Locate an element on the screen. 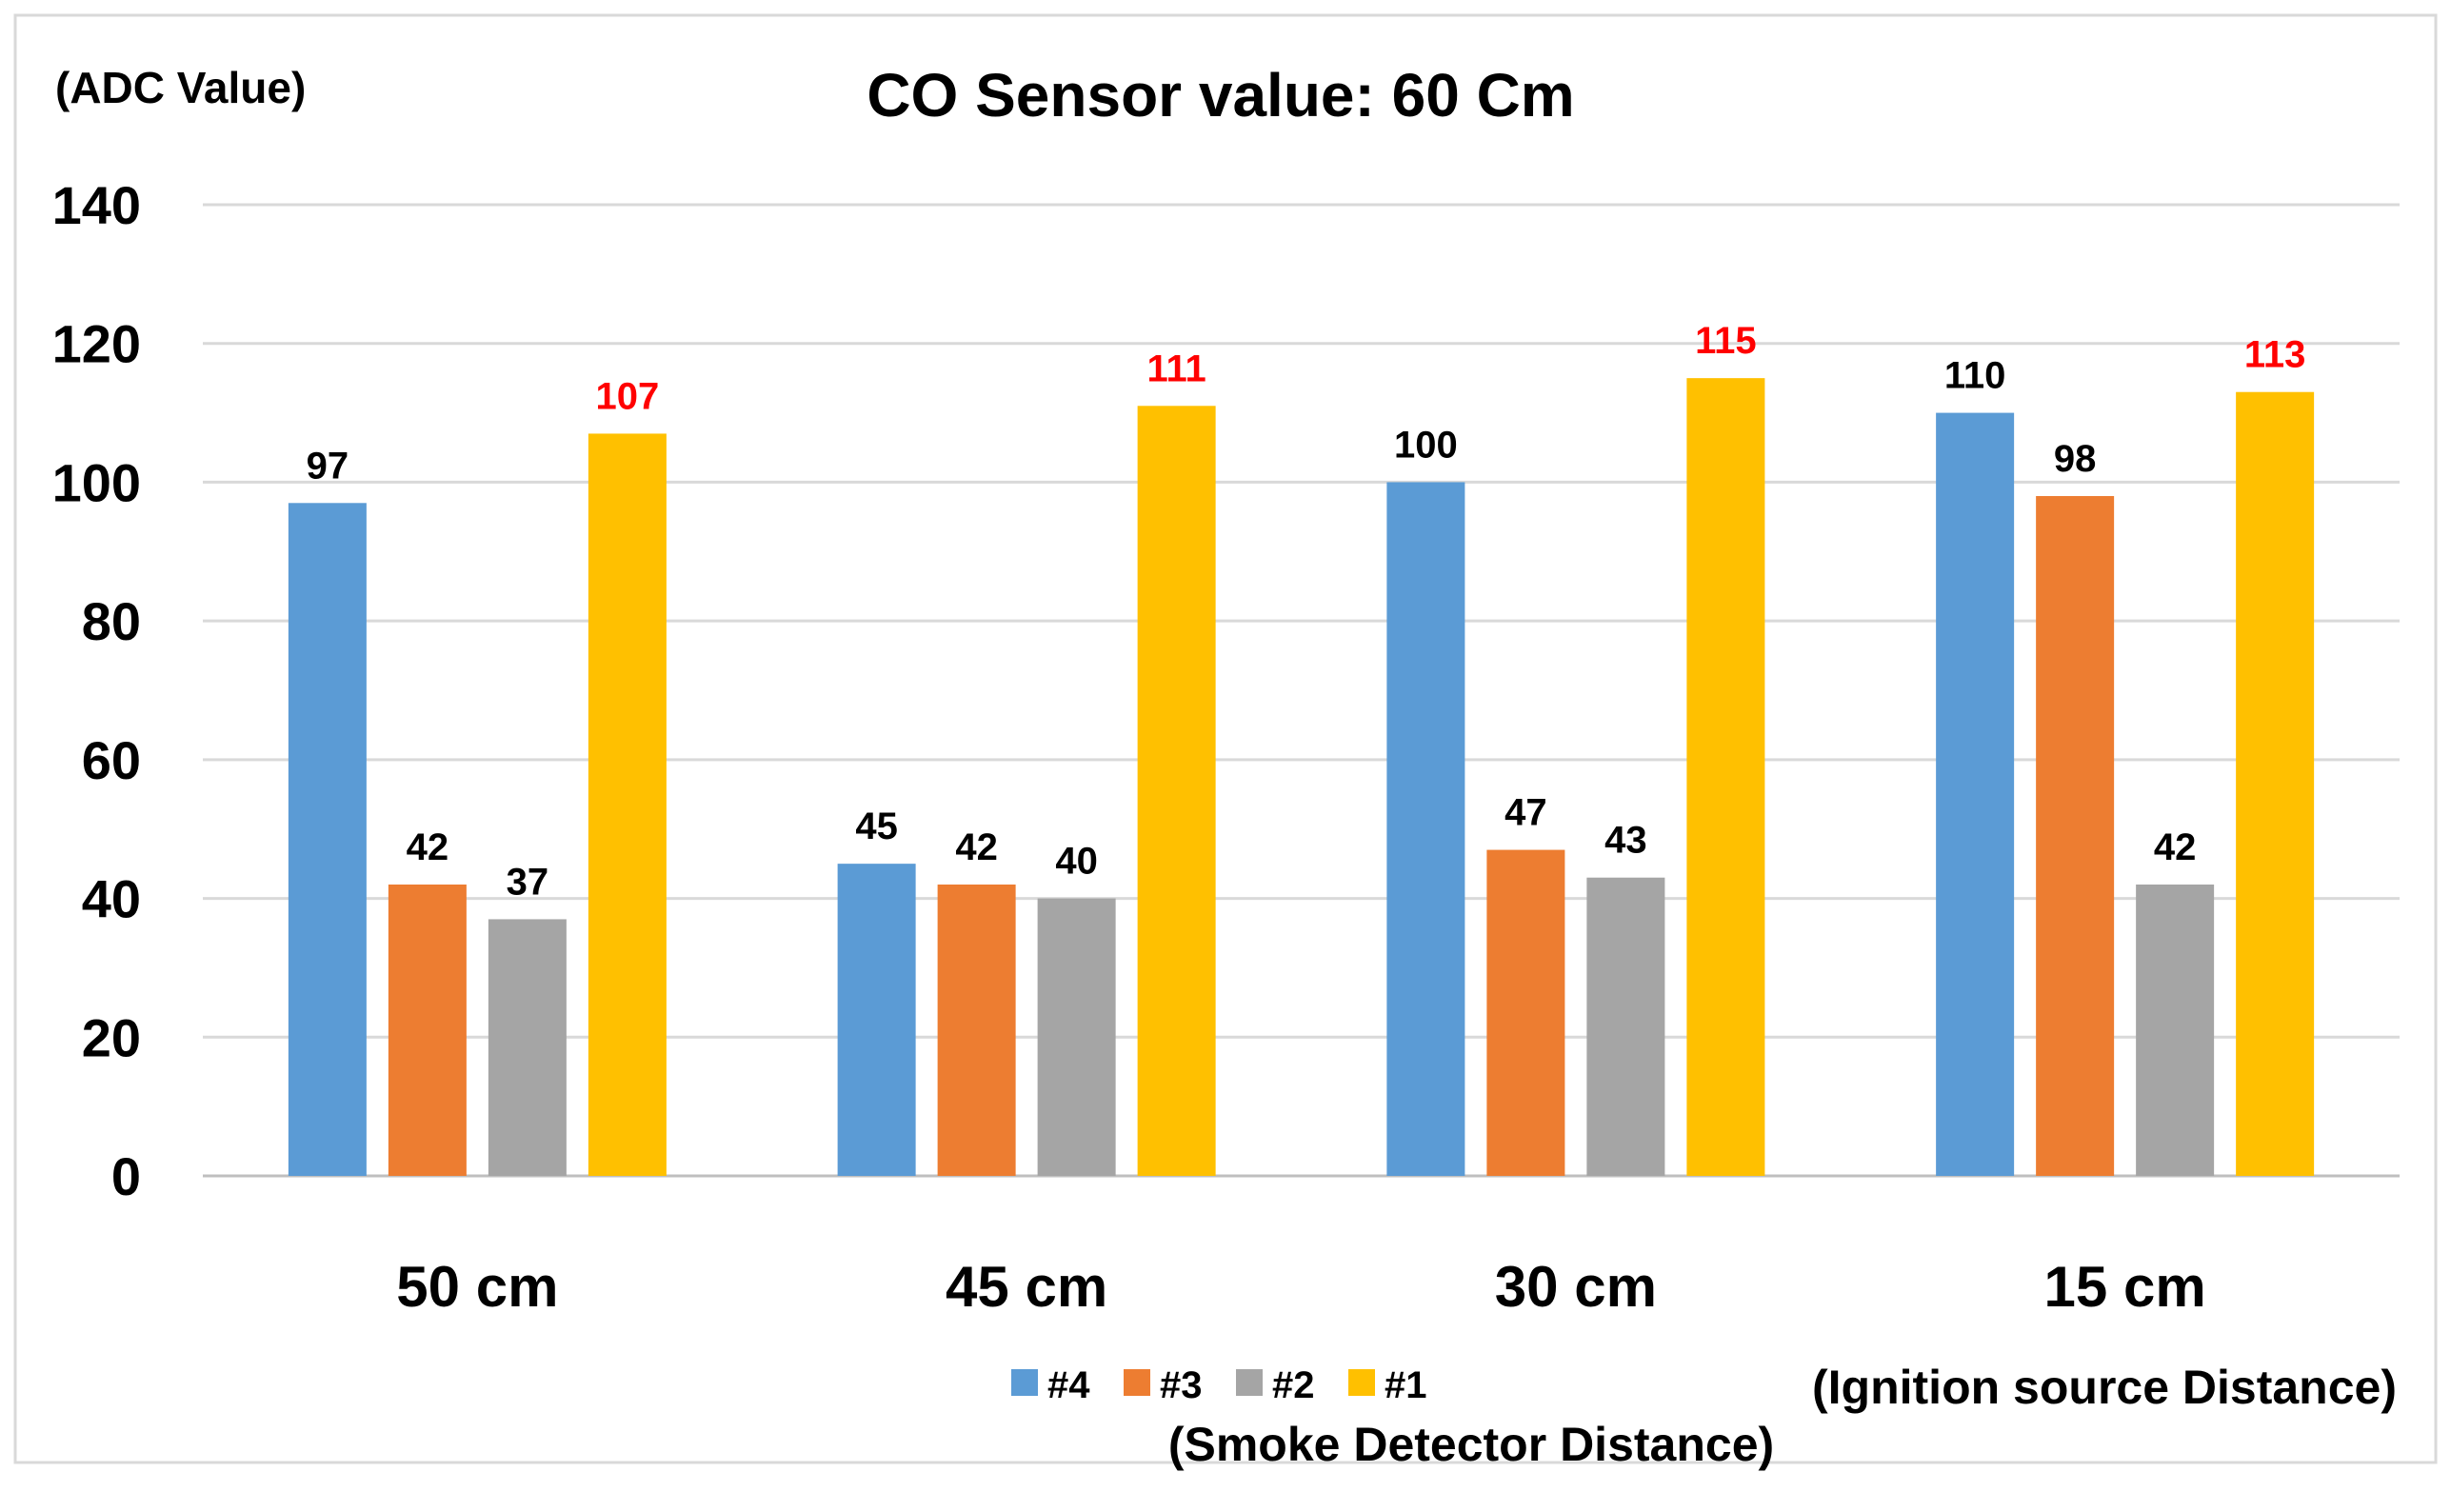 The width and height of the screenshot is (2451, 1512). y-tick-label: 0 is located at coordinates (126, 1176).